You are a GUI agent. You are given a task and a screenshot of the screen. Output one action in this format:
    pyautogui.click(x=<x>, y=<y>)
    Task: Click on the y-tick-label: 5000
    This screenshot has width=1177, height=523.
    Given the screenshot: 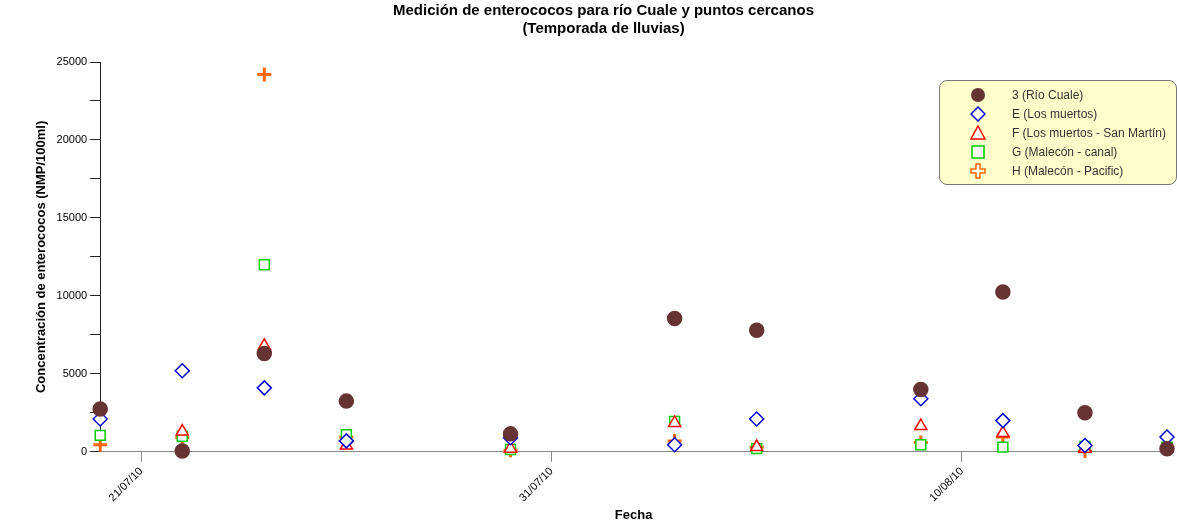 What is the action you would take?
    pyautogui.click(x=75, y=372)
    